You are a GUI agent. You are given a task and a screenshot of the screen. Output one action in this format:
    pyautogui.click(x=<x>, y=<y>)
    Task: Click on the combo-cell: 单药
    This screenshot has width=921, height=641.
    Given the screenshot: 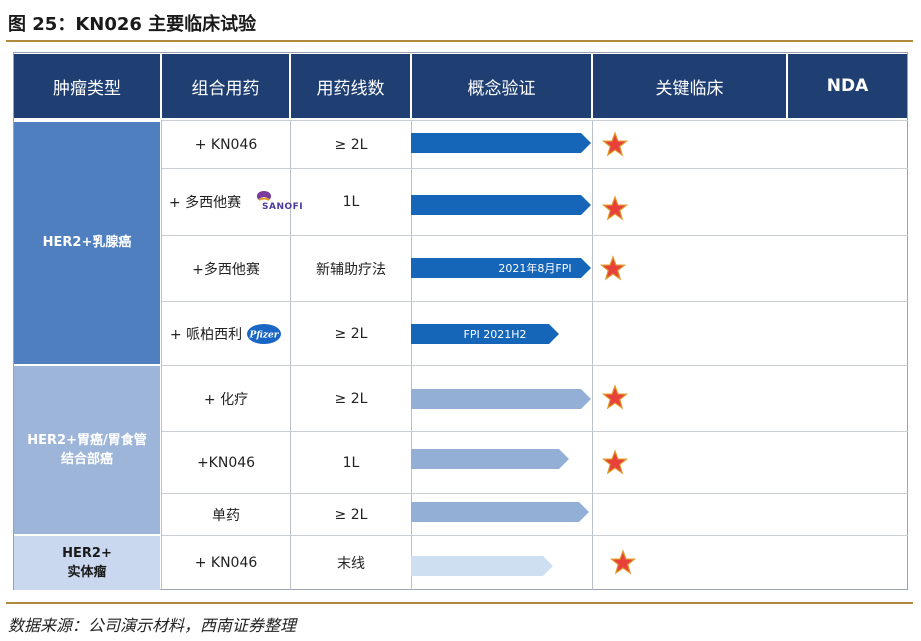 What is the action you would take?
    pyautogui.click(x=226, y=514)
    